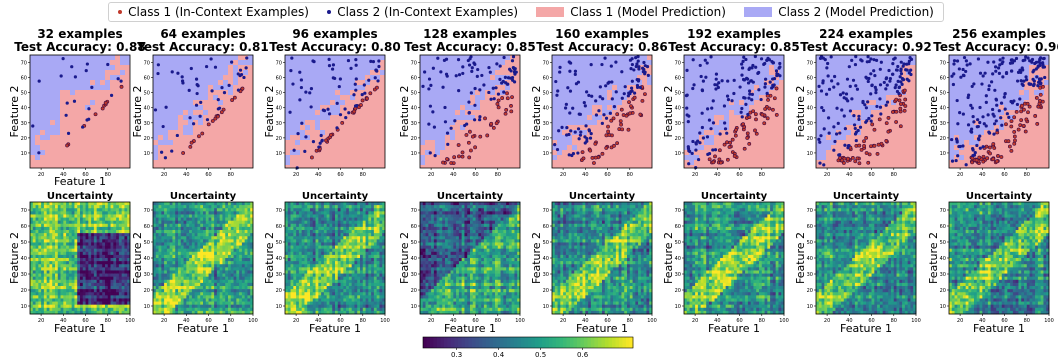  I want to click on x-tick-label: 60, so click(85, 321).